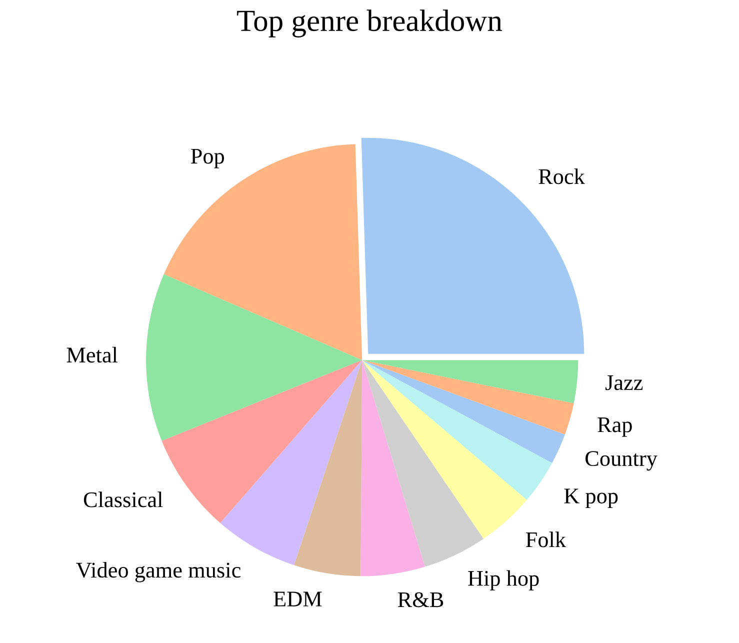 This screenshot has width=739, height=643. What do you see at coordinates (369, 24) in the screenshot?
I see `chart-title: Top genre breakdown` at bounding box center [369, 24].